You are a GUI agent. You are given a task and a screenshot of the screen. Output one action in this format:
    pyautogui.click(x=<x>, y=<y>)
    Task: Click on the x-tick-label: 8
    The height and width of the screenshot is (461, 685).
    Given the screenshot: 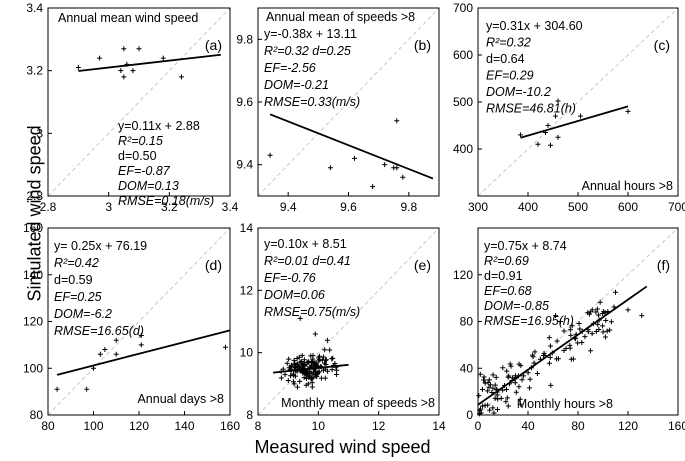 What is the action you would take?
    pyautogui.click(x=258, y=426)
    